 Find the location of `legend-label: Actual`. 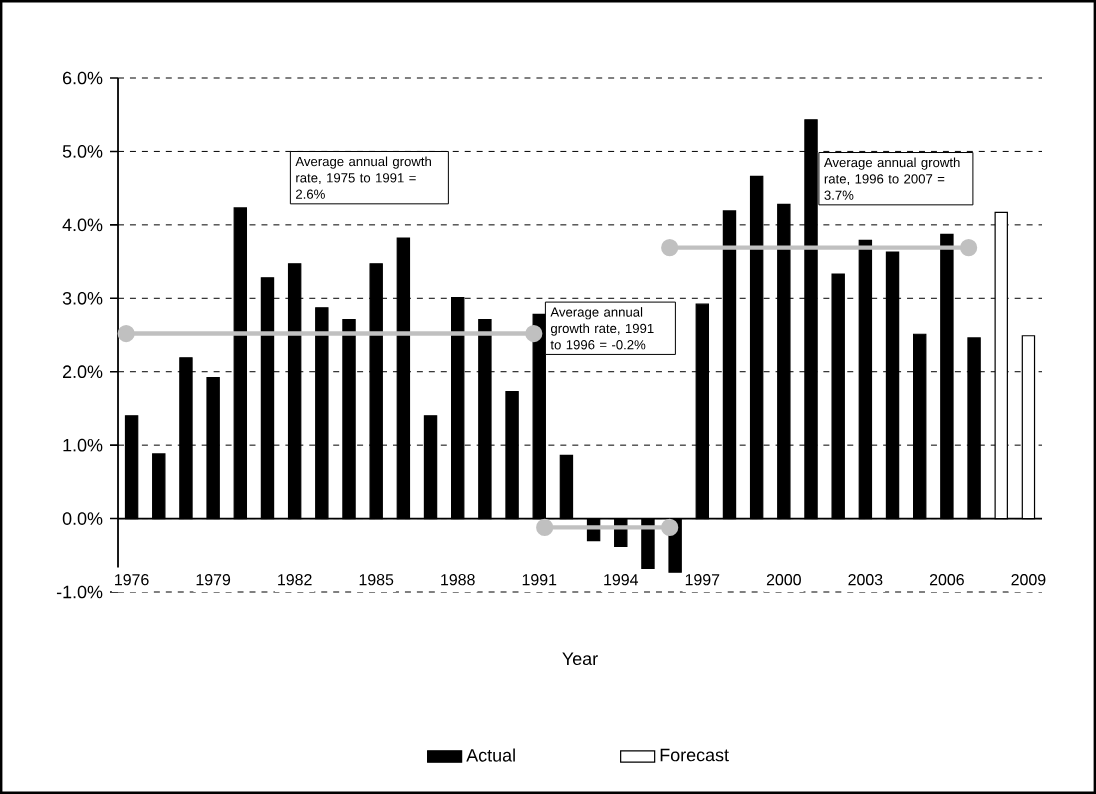

legend-label: Actual is located at coordinates (490, 755).